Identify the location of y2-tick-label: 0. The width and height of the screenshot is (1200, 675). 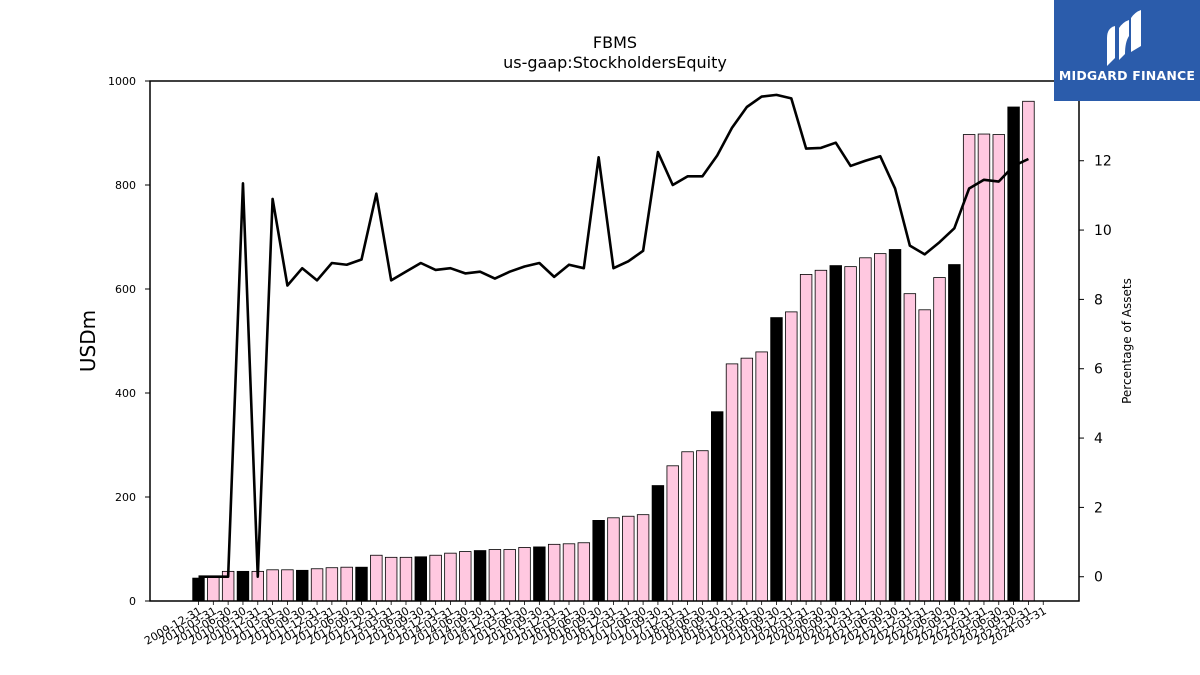
(1098, 578).